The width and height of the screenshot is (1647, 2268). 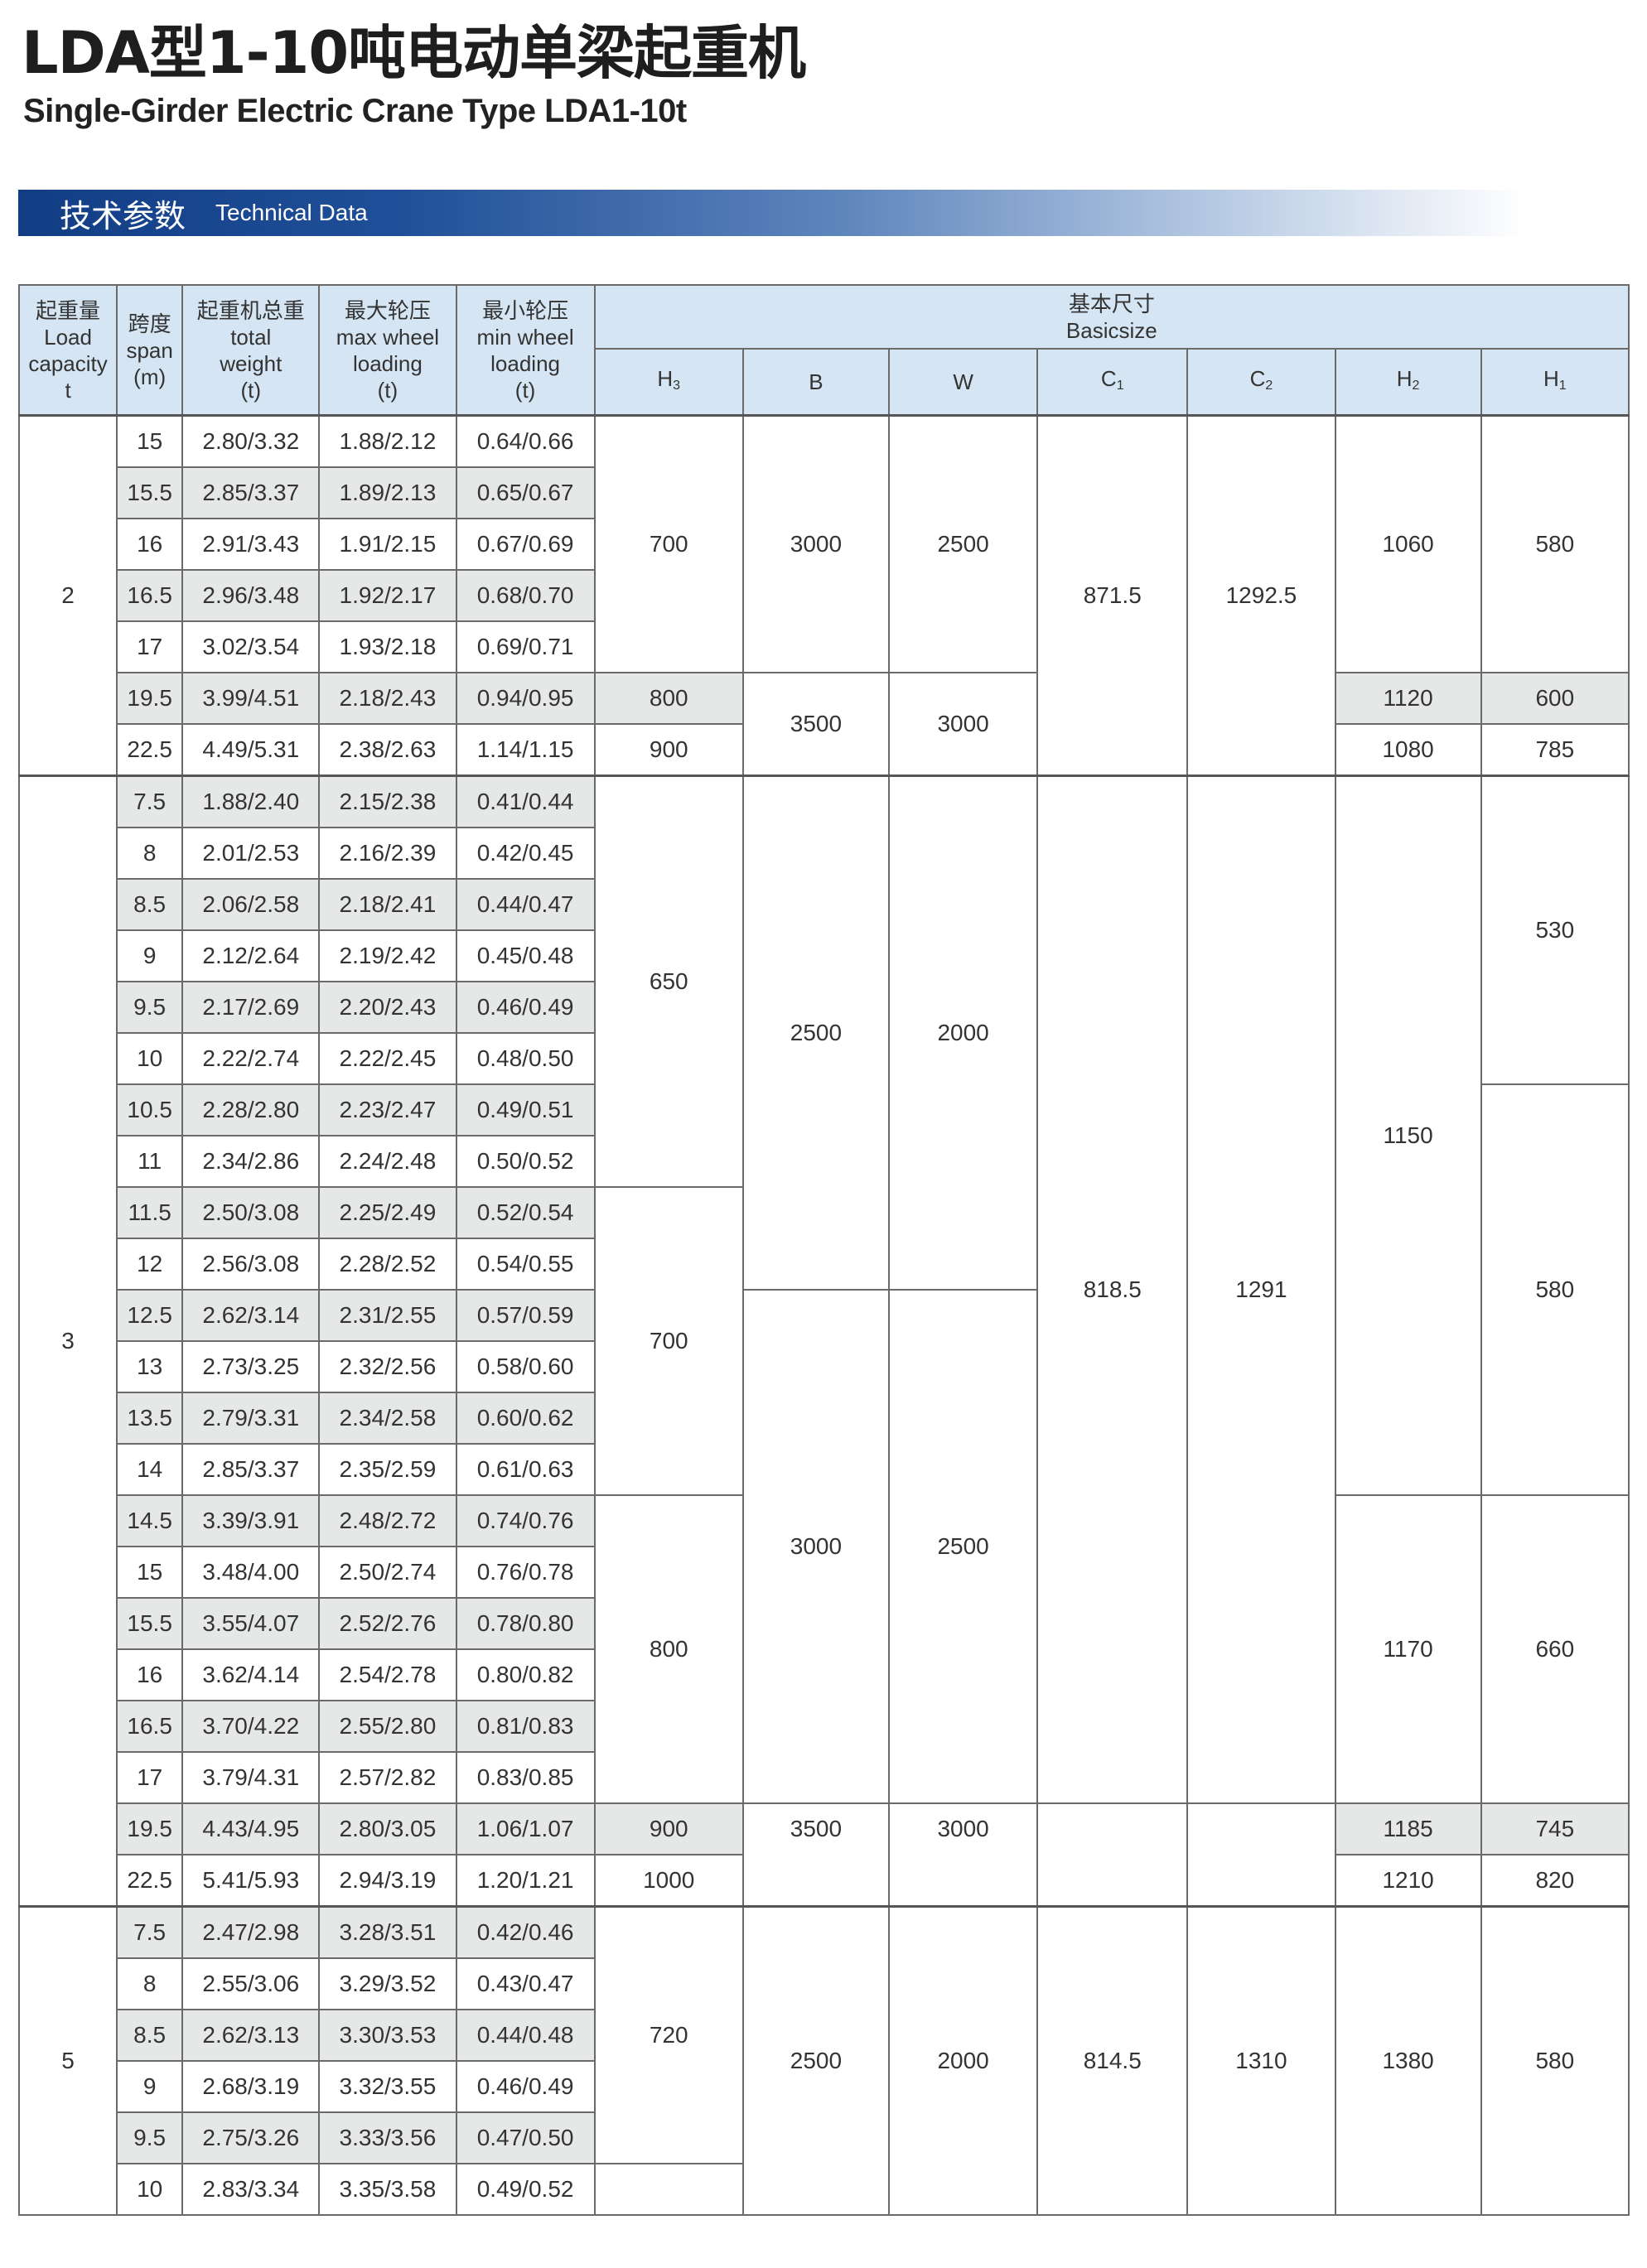 I want to click on dim-cell-b: 3500, so click(x=816, y=724).